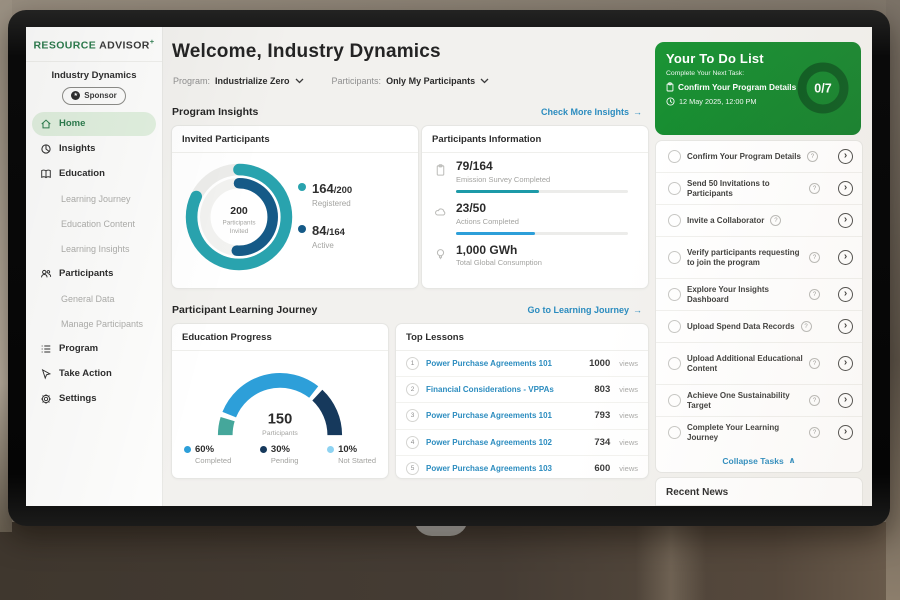 Image resolution: width=900 pixels, height=600 pixels. Describe the element at coordinates (46, 273) in the screenshot. I see `participants-icon` at that location.